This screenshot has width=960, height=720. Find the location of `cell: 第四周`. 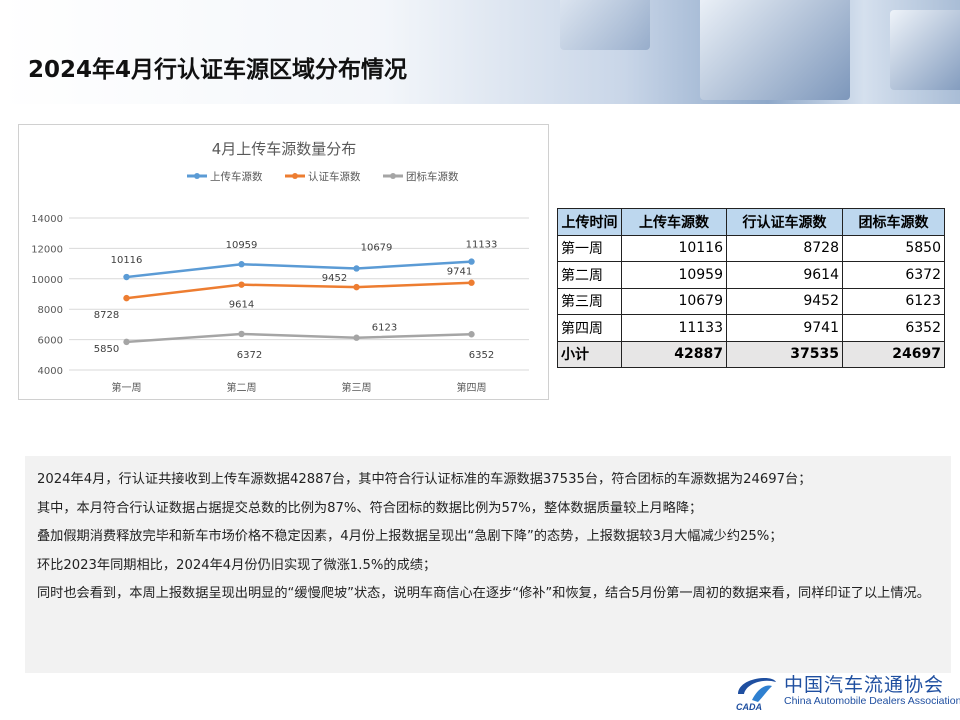

cell: 第四周 is located at coordinates (589, 328).